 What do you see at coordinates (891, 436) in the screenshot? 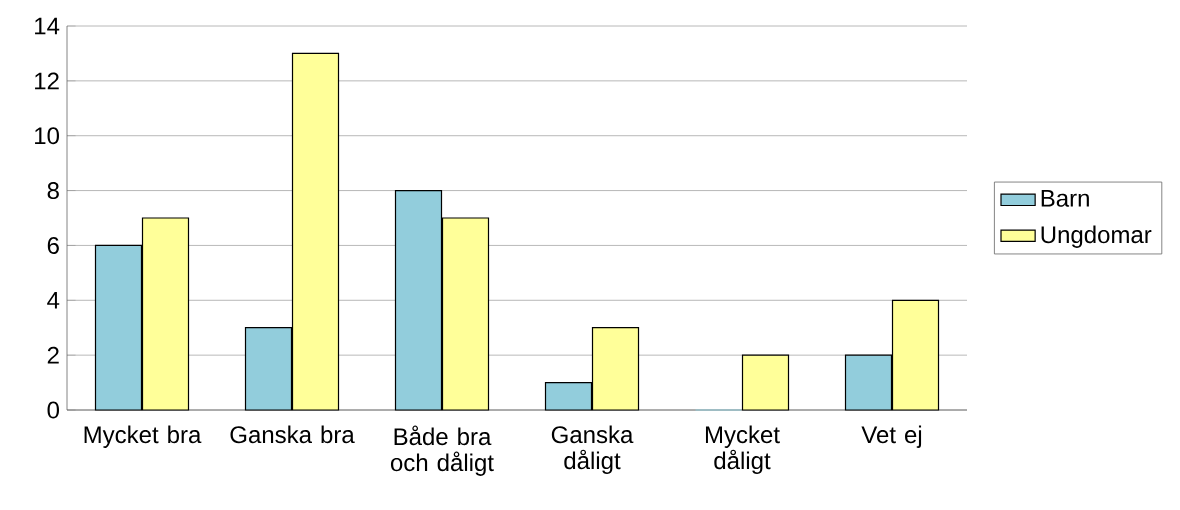
I see `x-tick-label: Vet ej` at bounding box center [891, 436].